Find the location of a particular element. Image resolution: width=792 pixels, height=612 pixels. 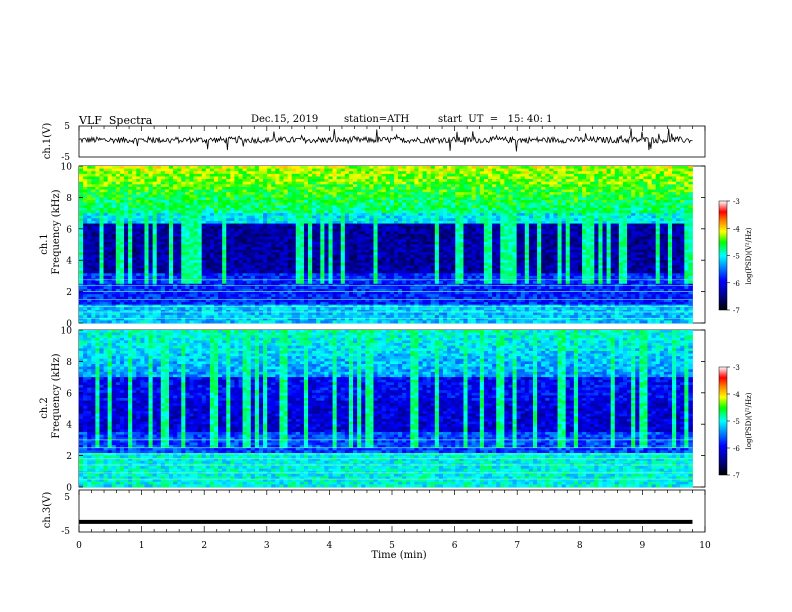

ch1-spectrogram-ylabel-channel: ch.1 is located at coordinates (44, 244).